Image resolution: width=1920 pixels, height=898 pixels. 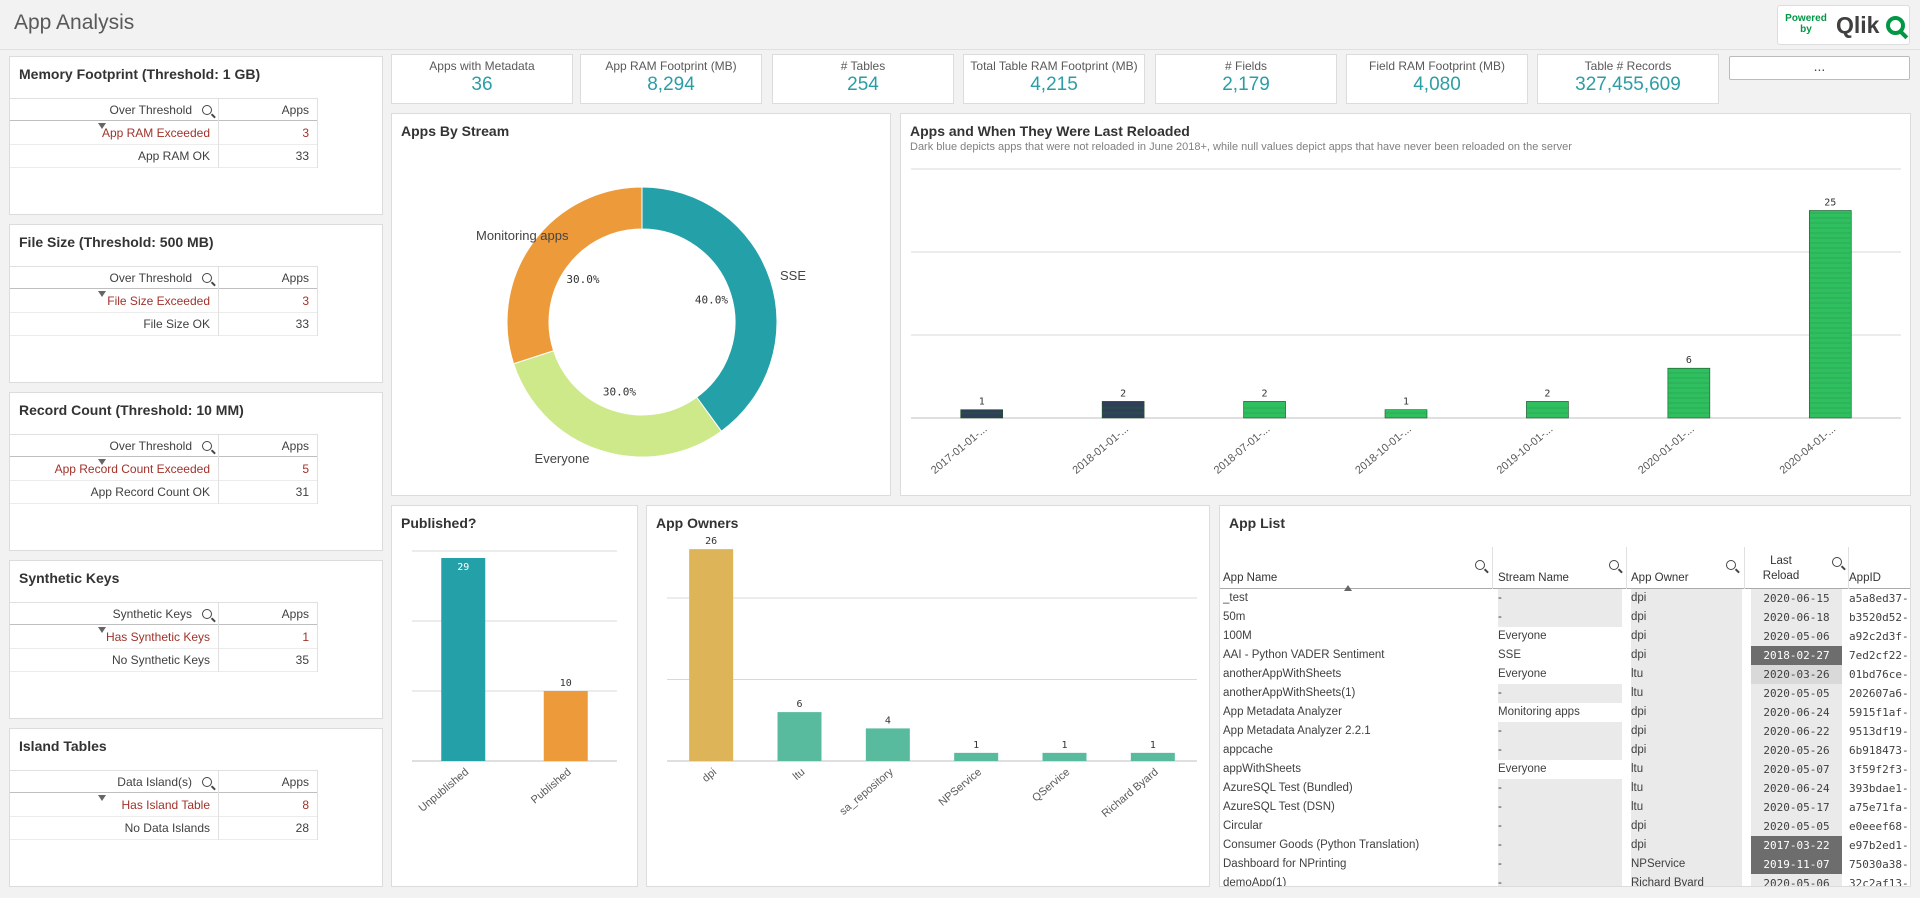 What do you see at coordinates (1796, 788) in the screenshot?
I see `table-cell-reload: 2020-06-24` at bounding box center [1796, 788].